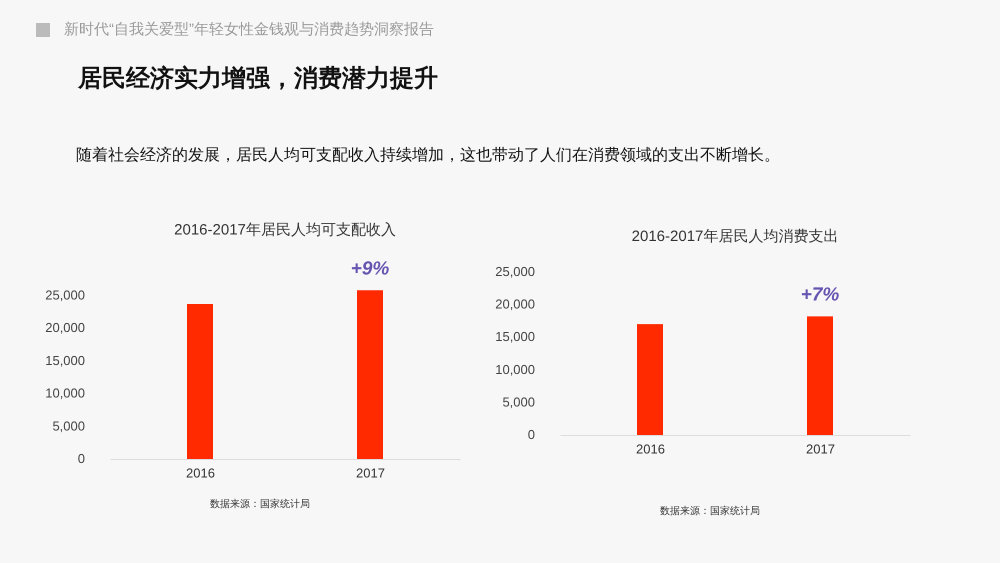 This screenshot has height=563, width=1000. Describe the element at coordinates (285, 229) in the screenshot. I see `chart-title: 2016-2017年居民人均可支配收入` at that location.